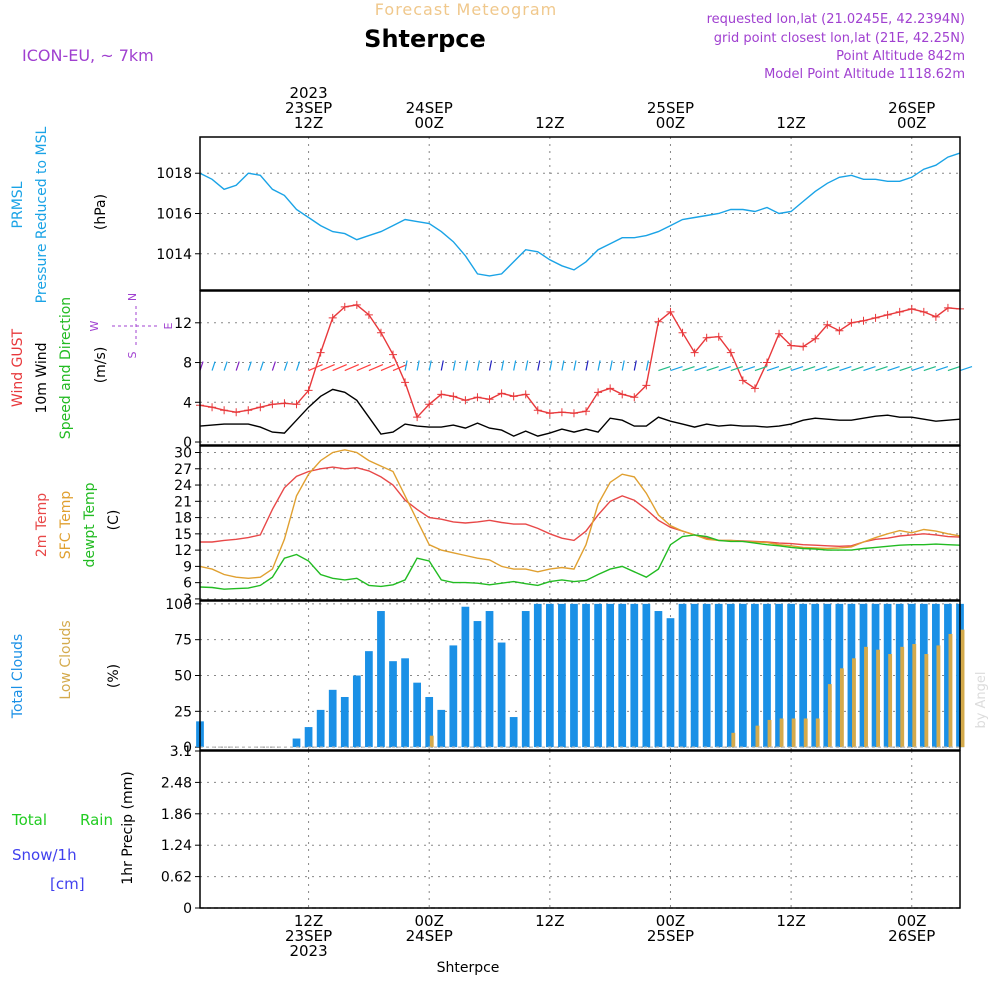 The height and width of the screenshot is (1000, 1000). Describe the element at coordinates (176, 783) in the screenshot. I see `y-tick-label: 2.48` at that location.